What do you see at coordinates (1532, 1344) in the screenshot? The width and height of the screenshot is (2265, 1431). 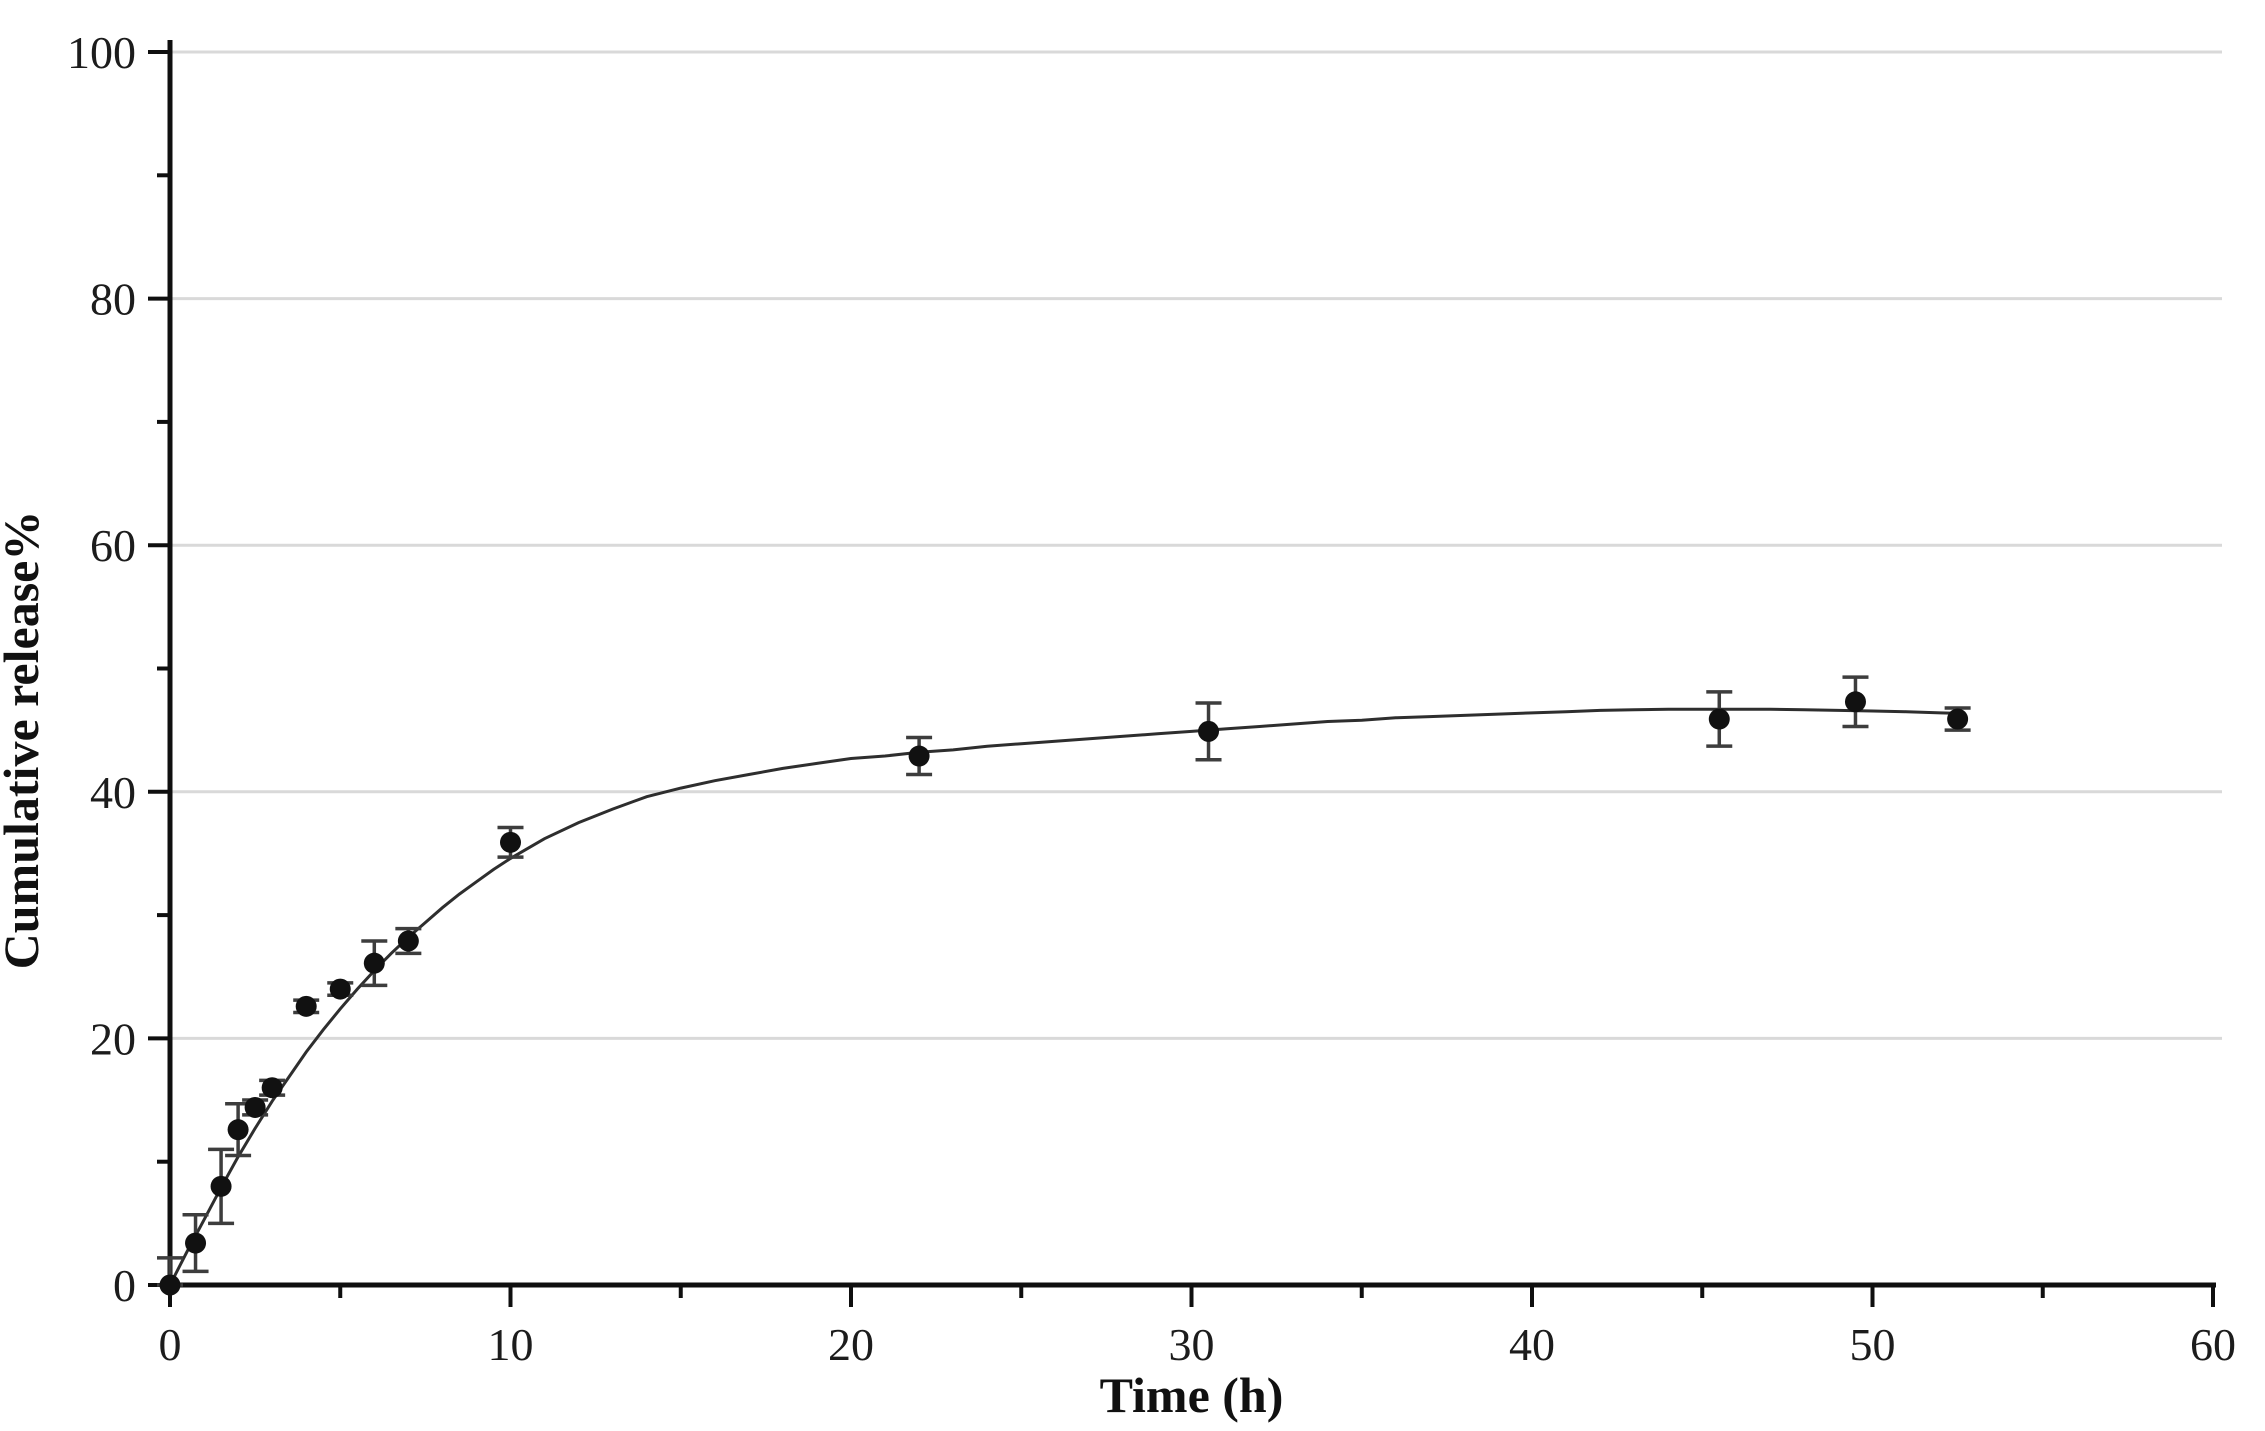 I see `x-tick-label: 40` at bounding box center [1532, 1344].